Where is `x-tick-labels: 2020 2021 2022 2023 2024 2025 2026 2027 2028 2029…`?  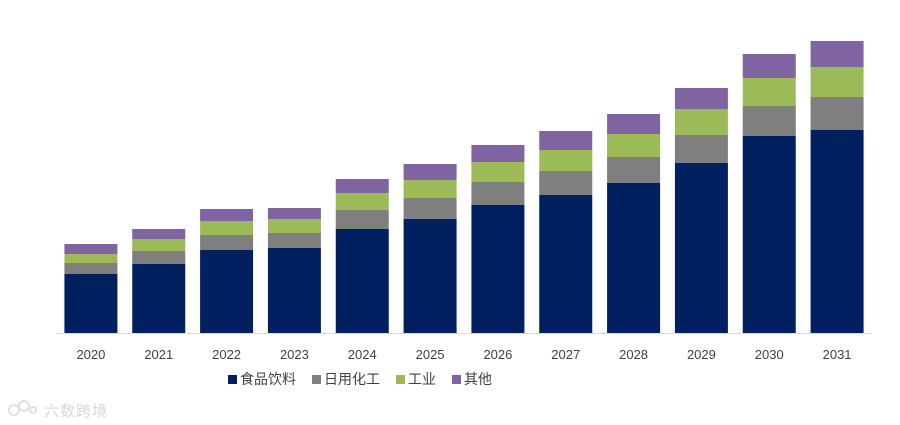
x-tick-labels: 2020 2021 2022 2023 2024 2025 2026 2027 2028 2029… is located at coordinates (463, 354).